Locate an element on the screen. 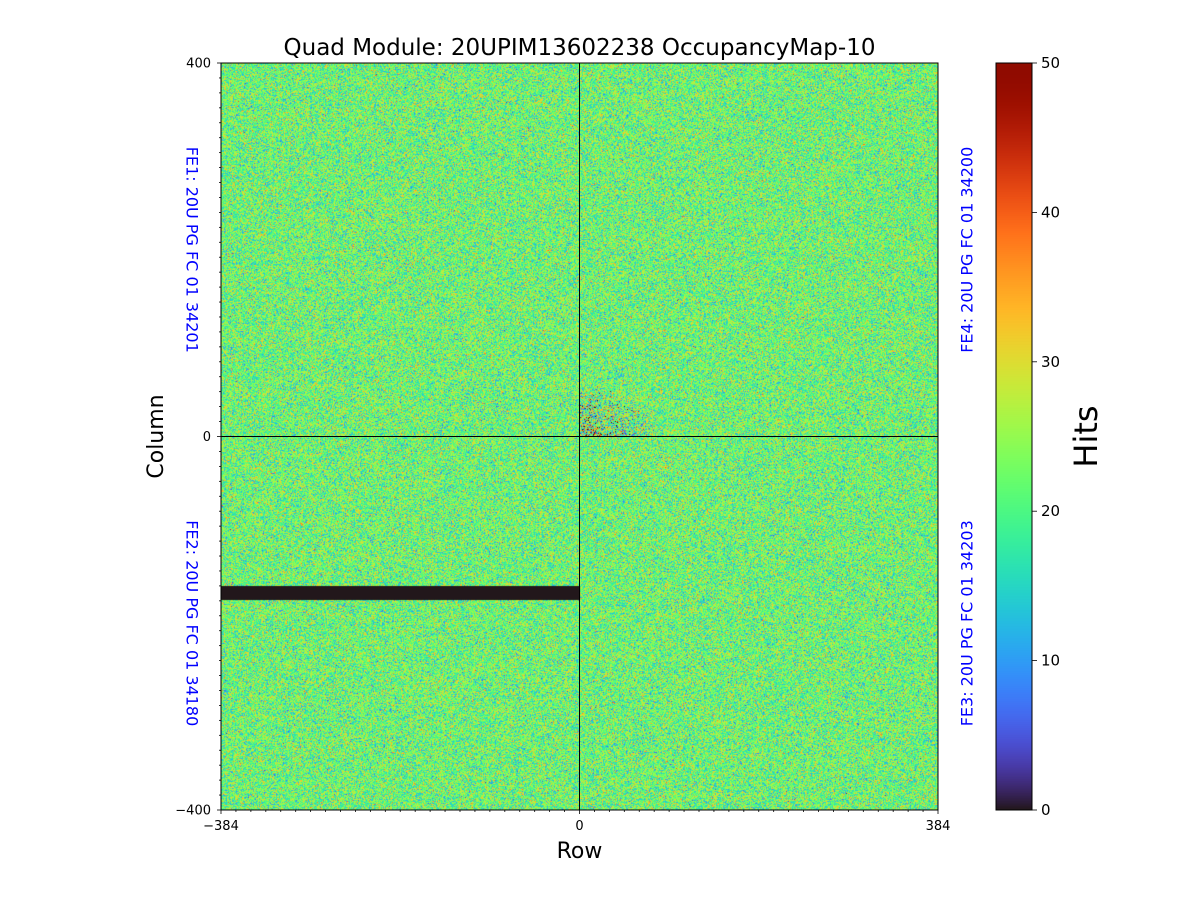 The height and width of the screenshot is (900, 1200). colorbar-tick-label: 50 is located at coordinates (1050, 63).